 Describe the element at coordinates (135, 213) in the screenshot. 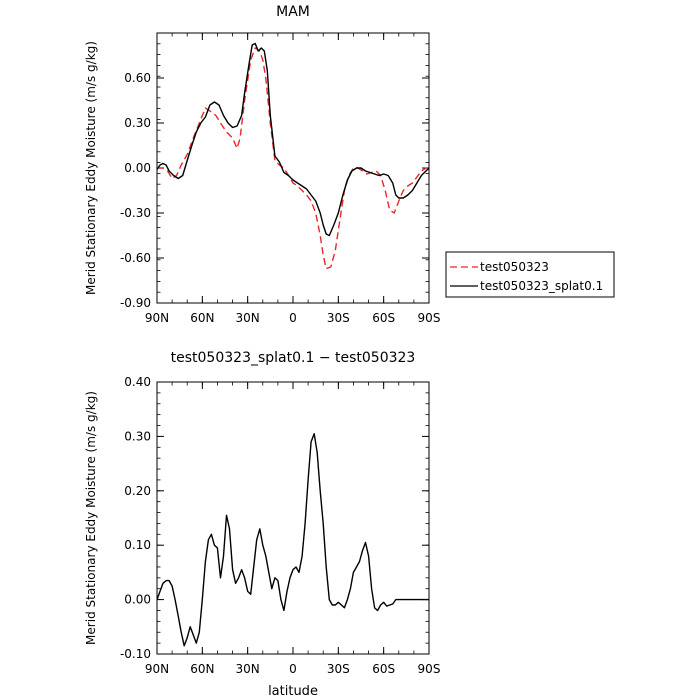

I see `top-ytick-label: -0.30` at that location.